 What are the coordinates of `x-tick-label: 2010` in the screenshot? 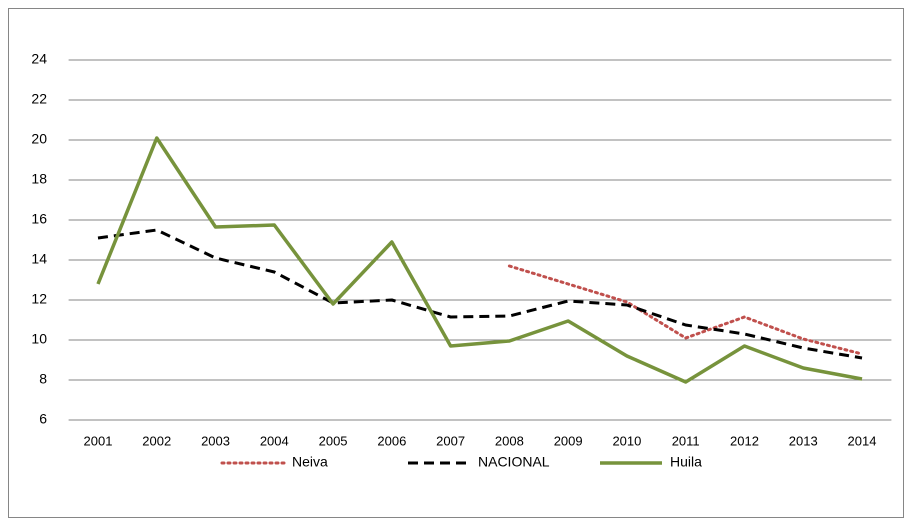 It's located at (626, 440).